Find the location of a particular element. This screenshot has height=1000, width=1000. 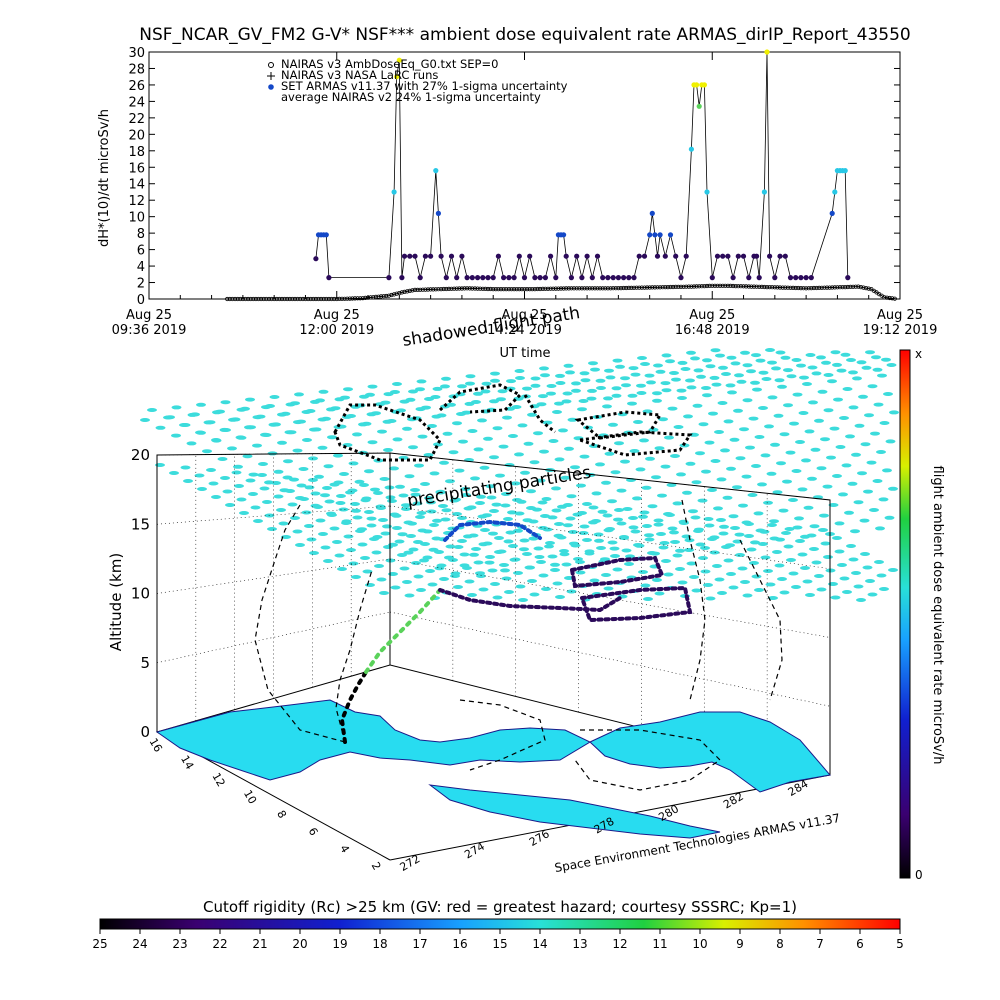

altitude-ticks: 0 5 10 15 20 is located at coordinates (140, 593).